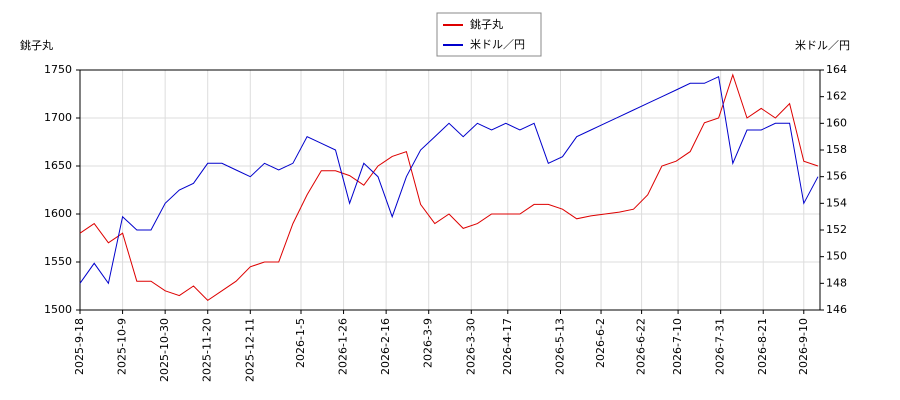 This screenshot has height=400, width=900. I want to click on y2-tick-label: 156, so click(836, 176).